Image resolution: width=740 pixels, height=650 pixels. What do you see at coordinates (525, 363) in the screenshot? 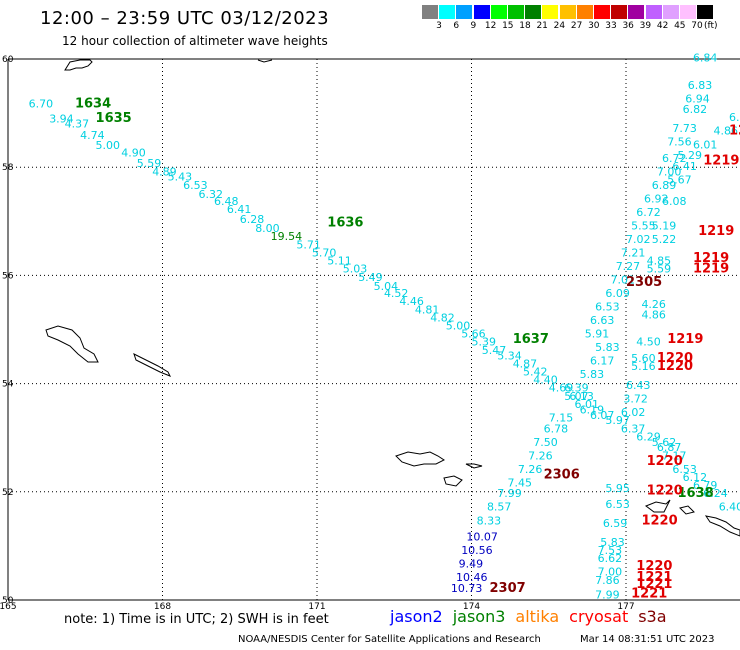
I see `wave-height-label: 4.87` at bounding box center [525, 363].